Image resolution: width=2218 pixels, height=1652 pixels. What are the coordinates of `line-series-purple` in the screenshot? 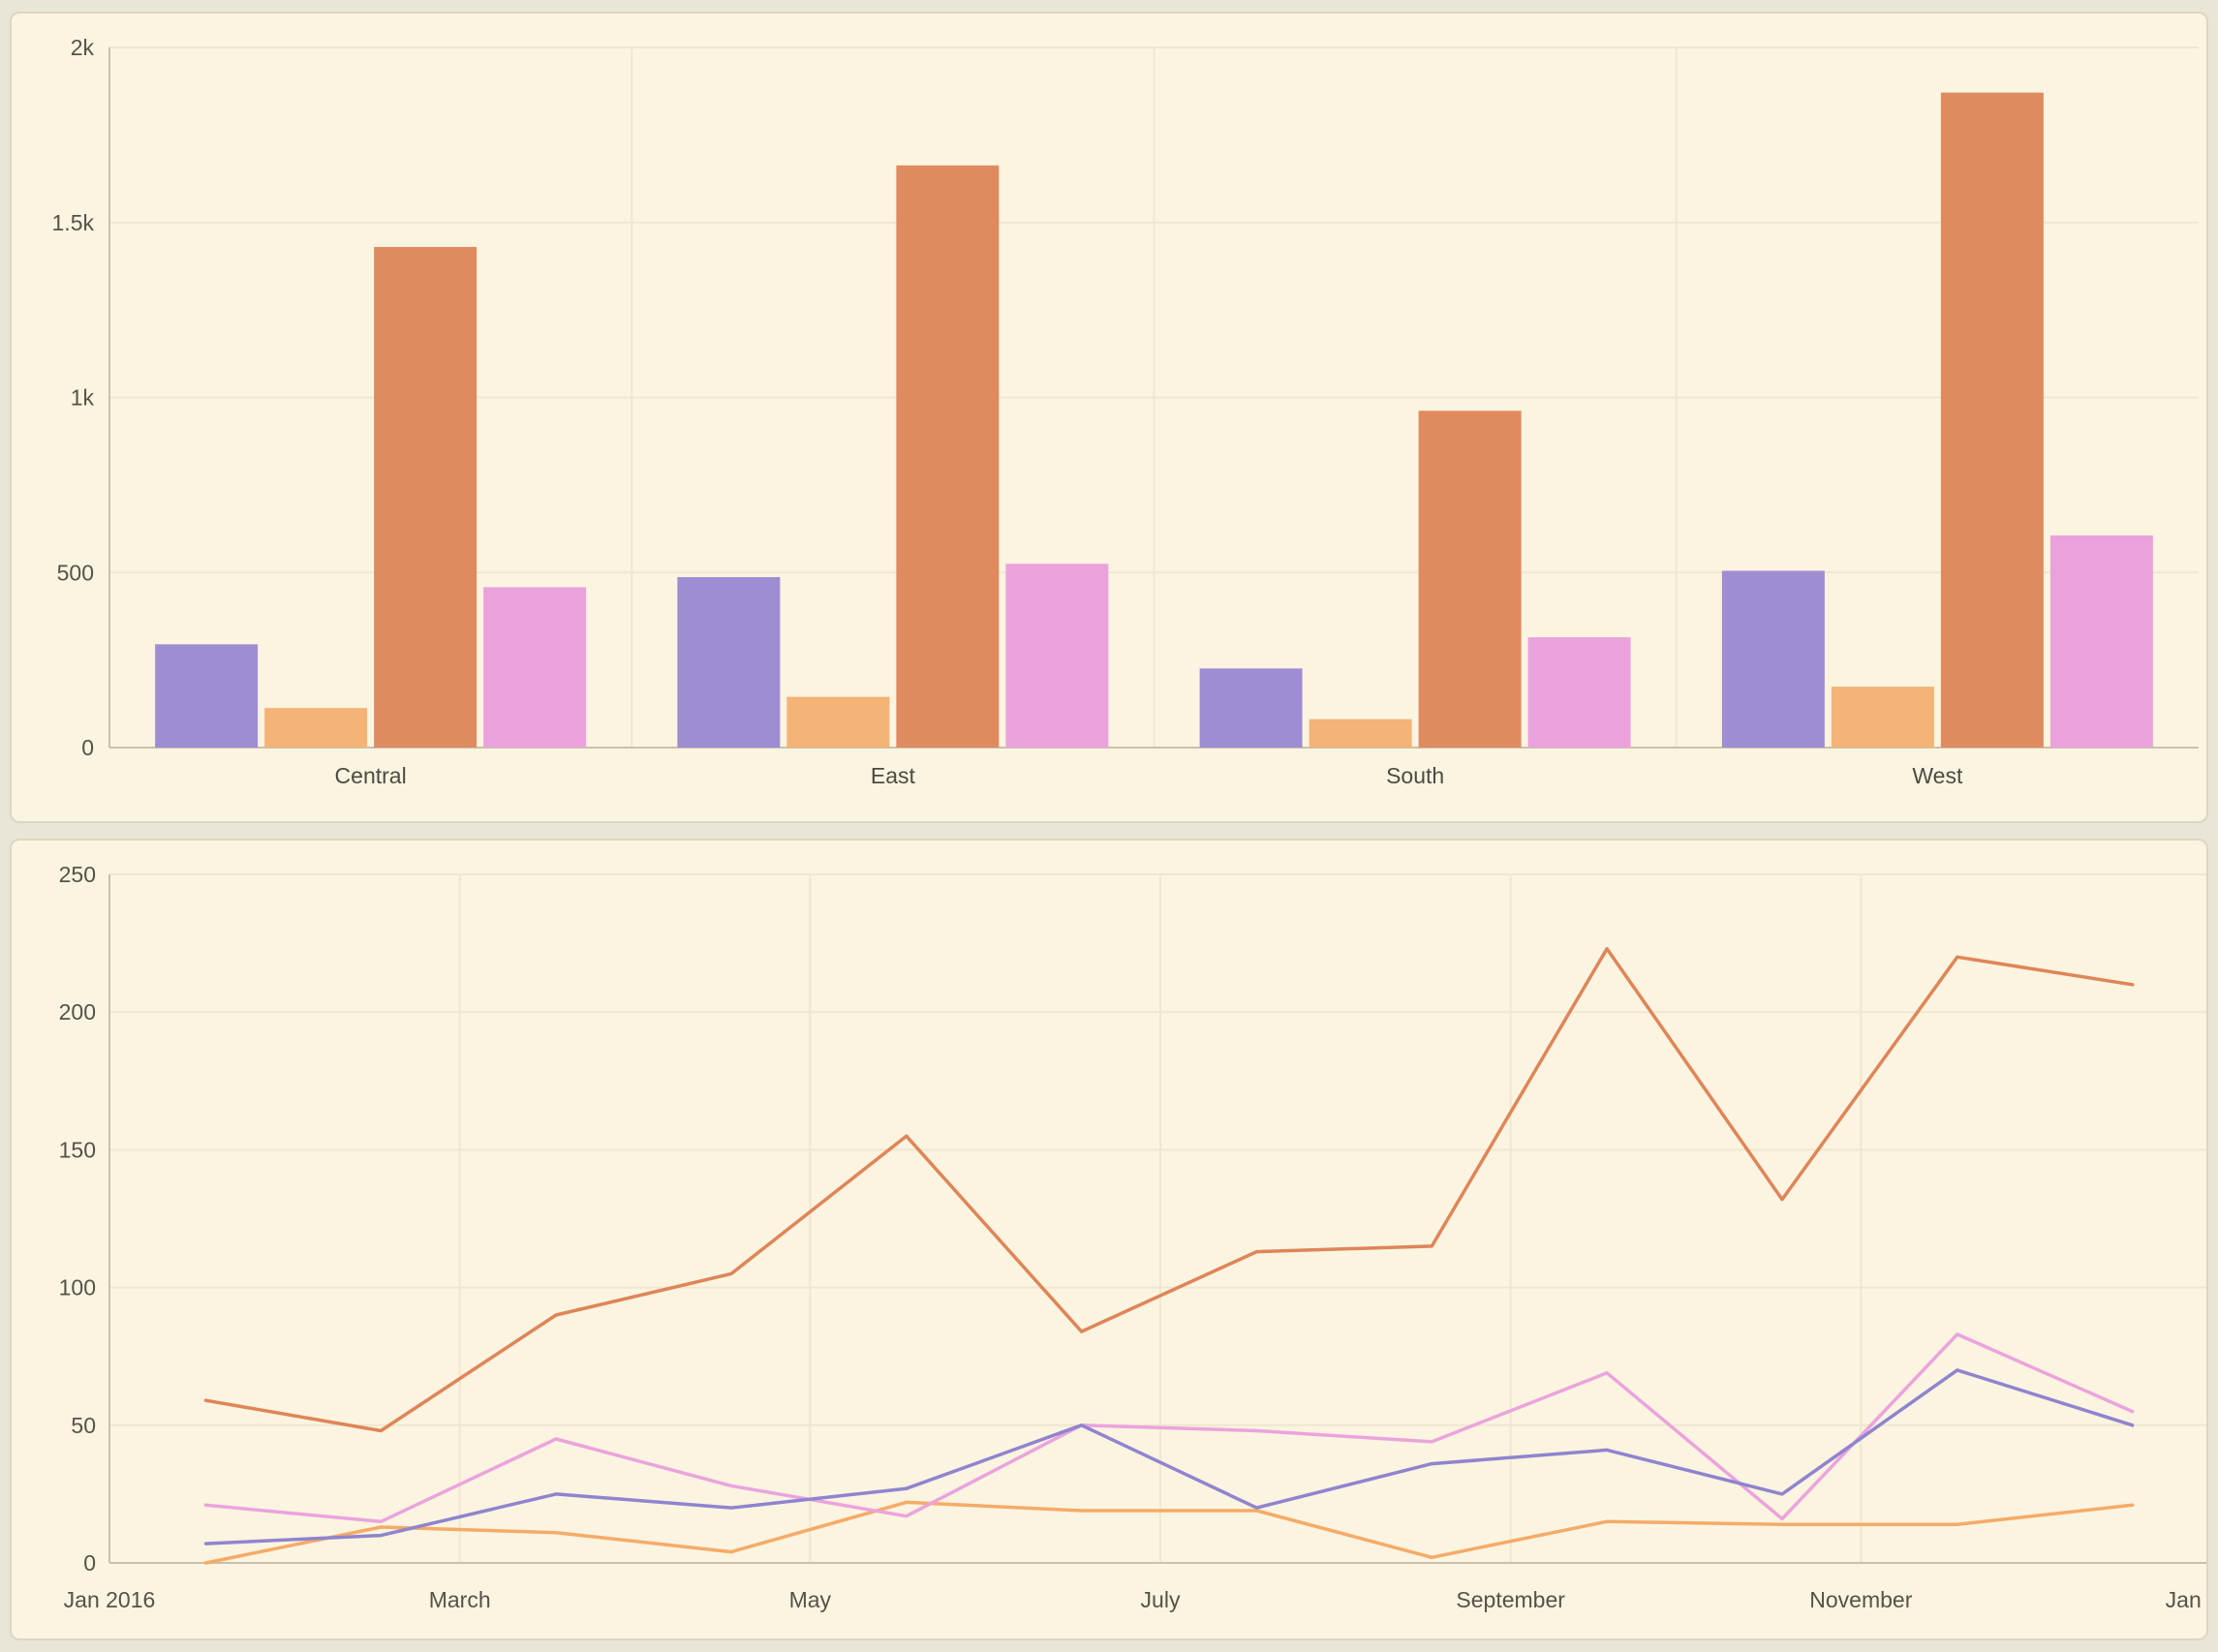 It's located at (1169, 1456).